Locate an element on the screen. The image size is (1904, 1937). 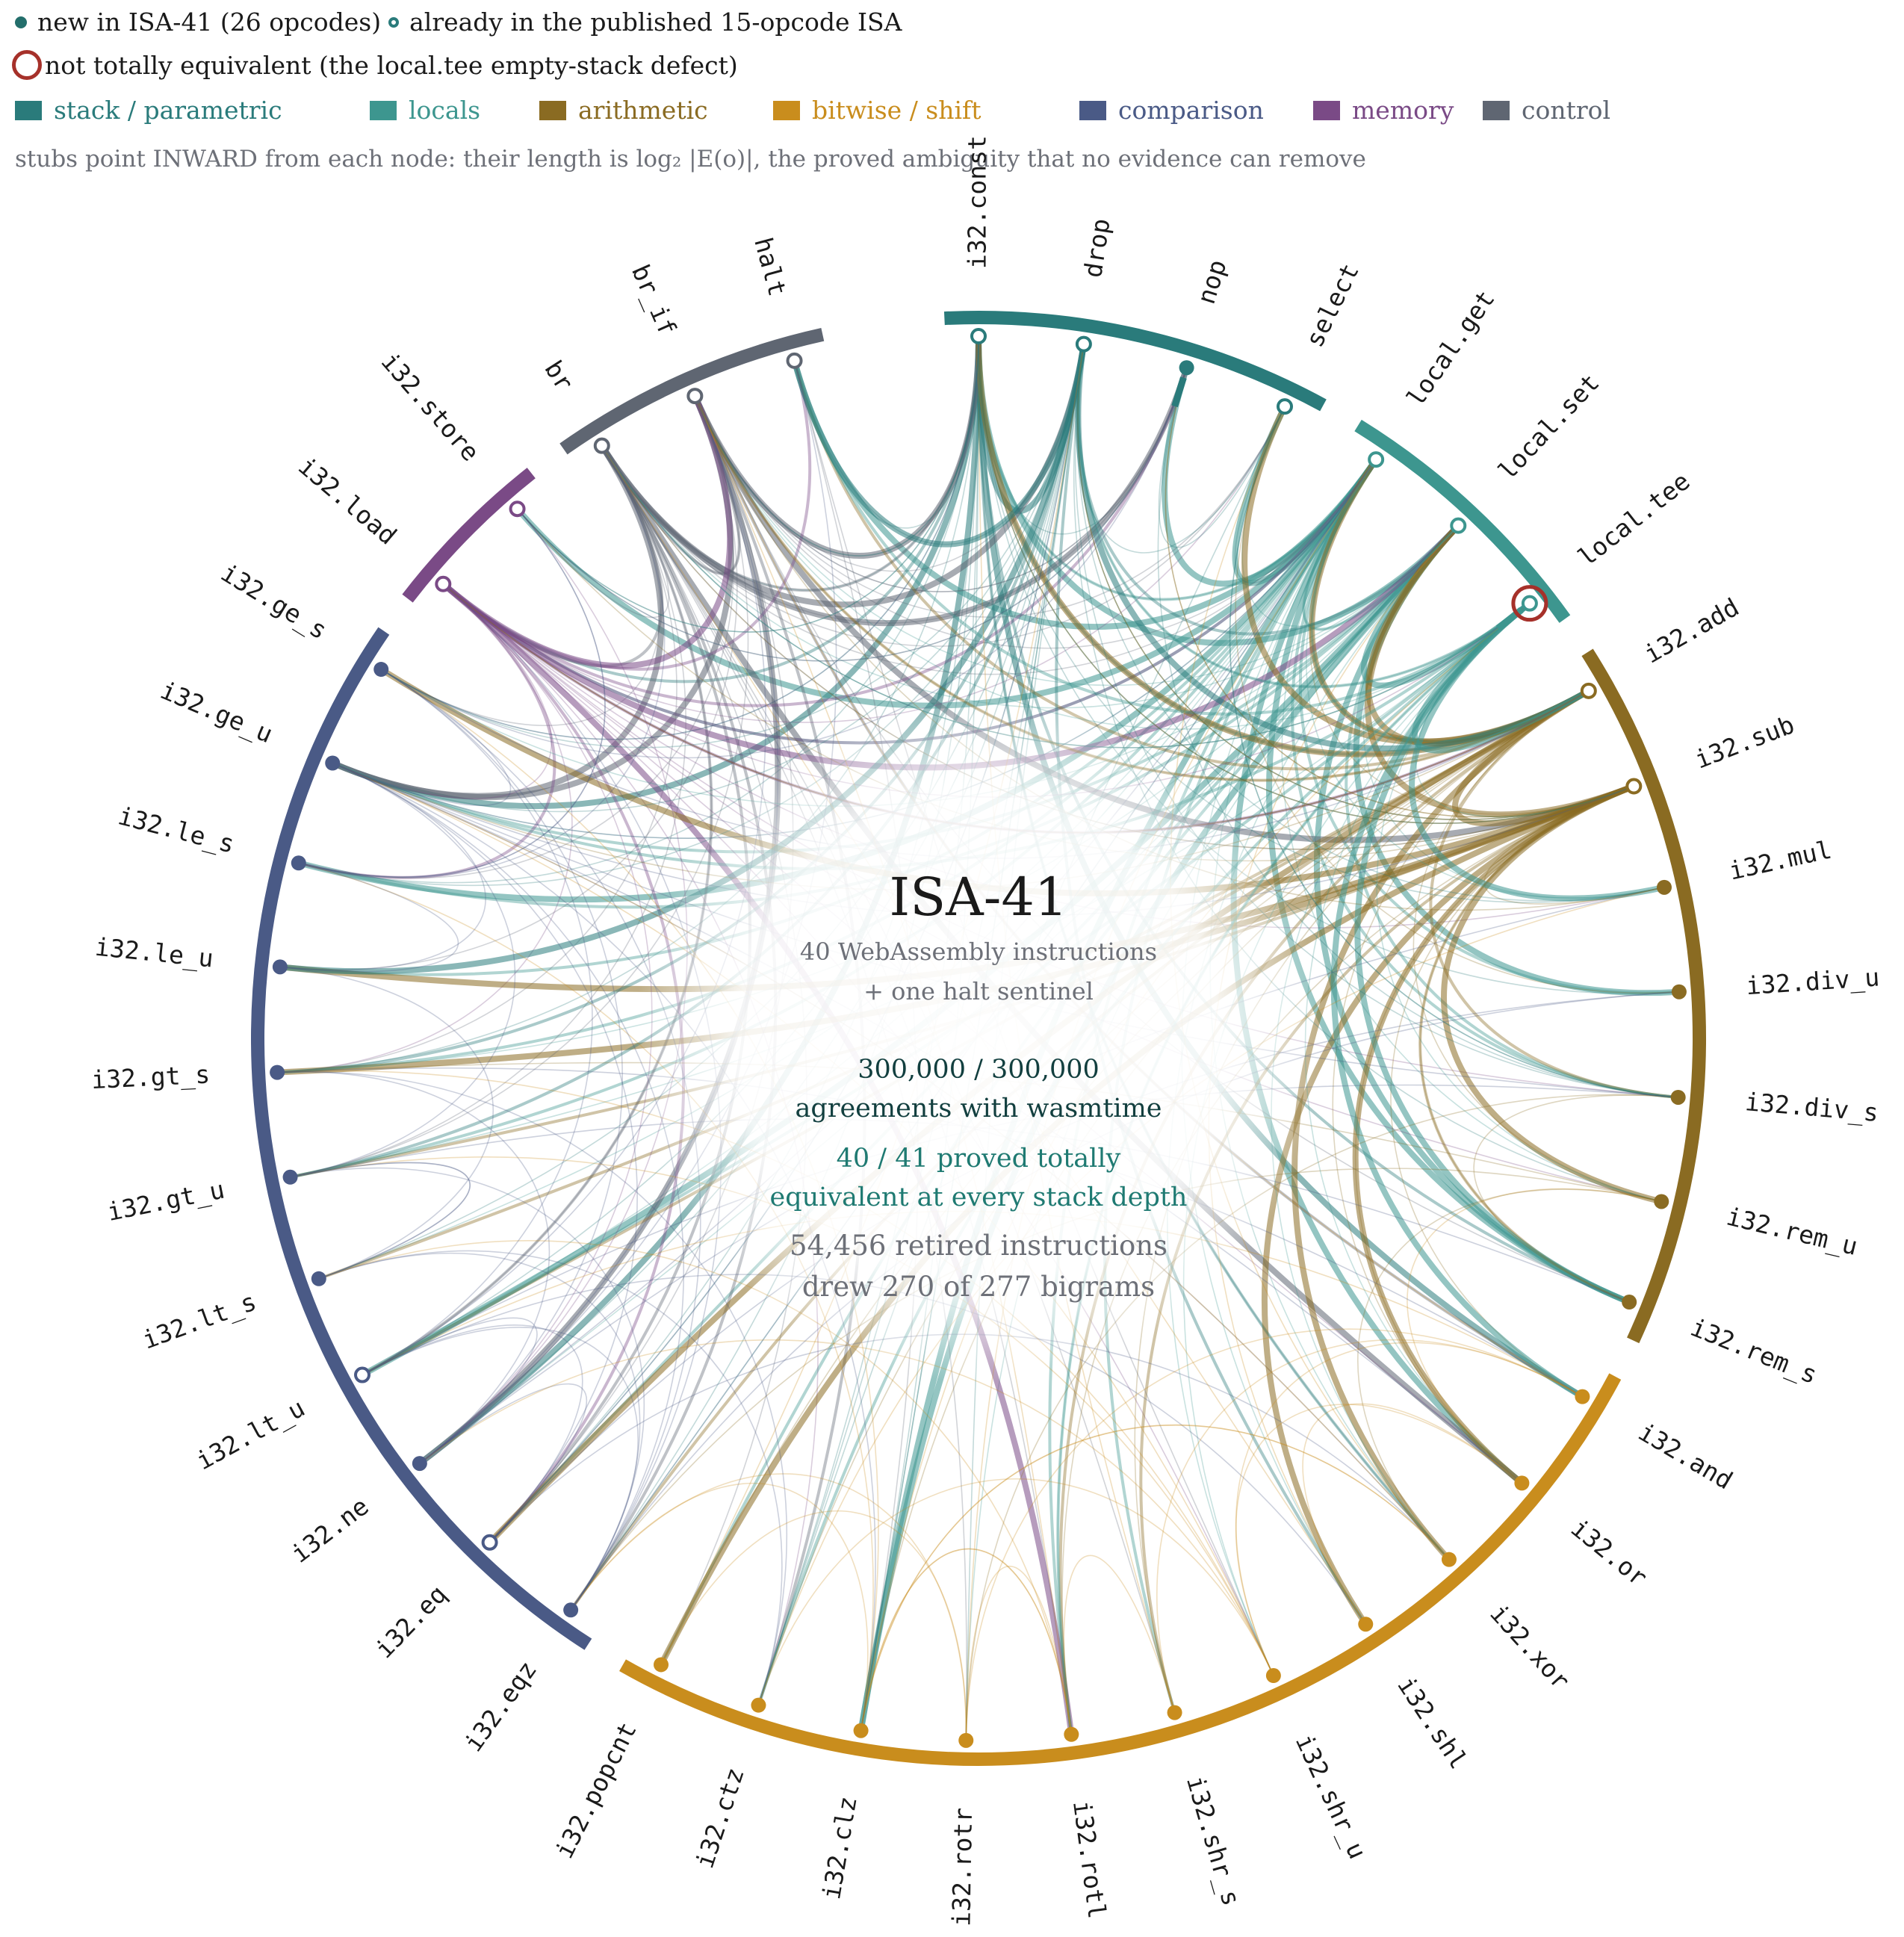
defect-ring-icon is located at coordinates (27, 65).